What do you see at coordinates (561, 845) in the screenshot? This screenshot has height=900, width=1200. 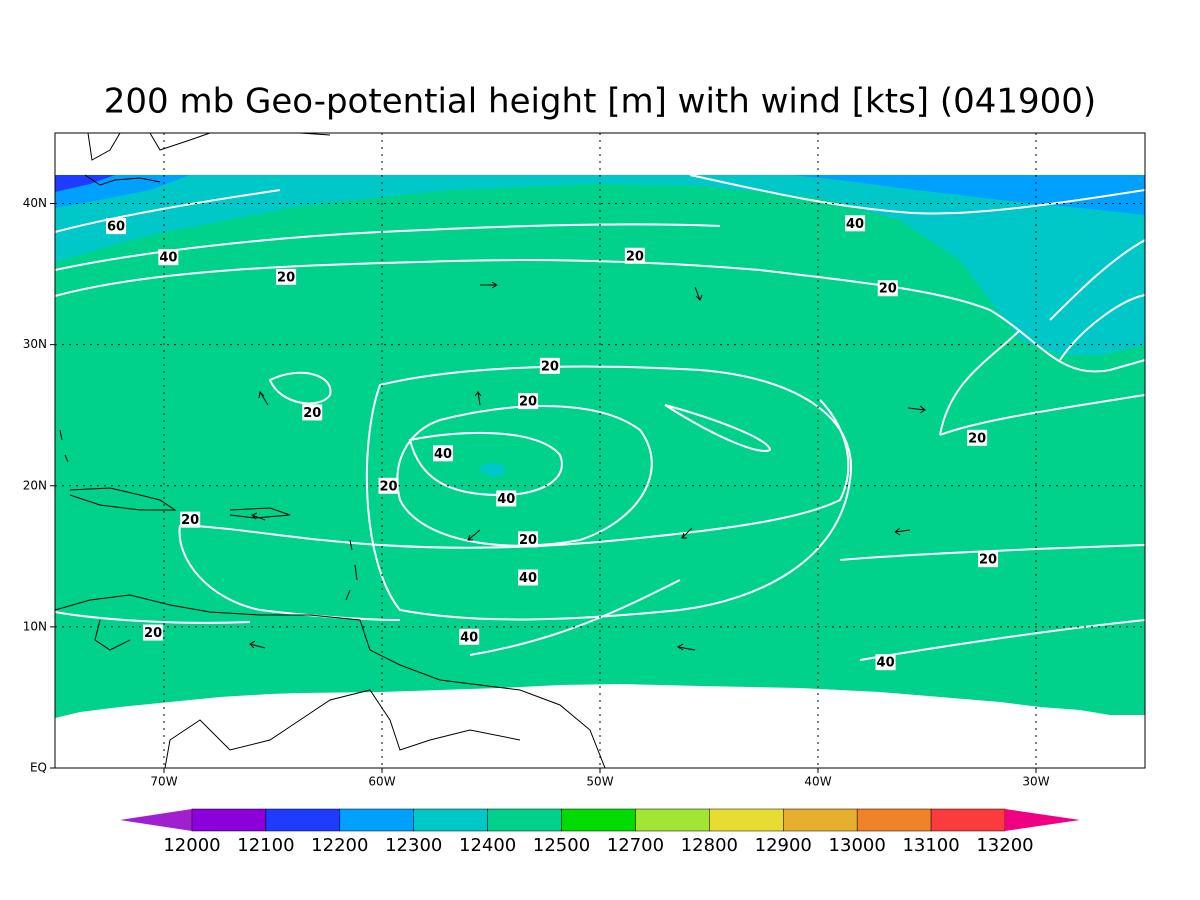 I see `colorbar-label: 12500` at bounding box center [561, 845].